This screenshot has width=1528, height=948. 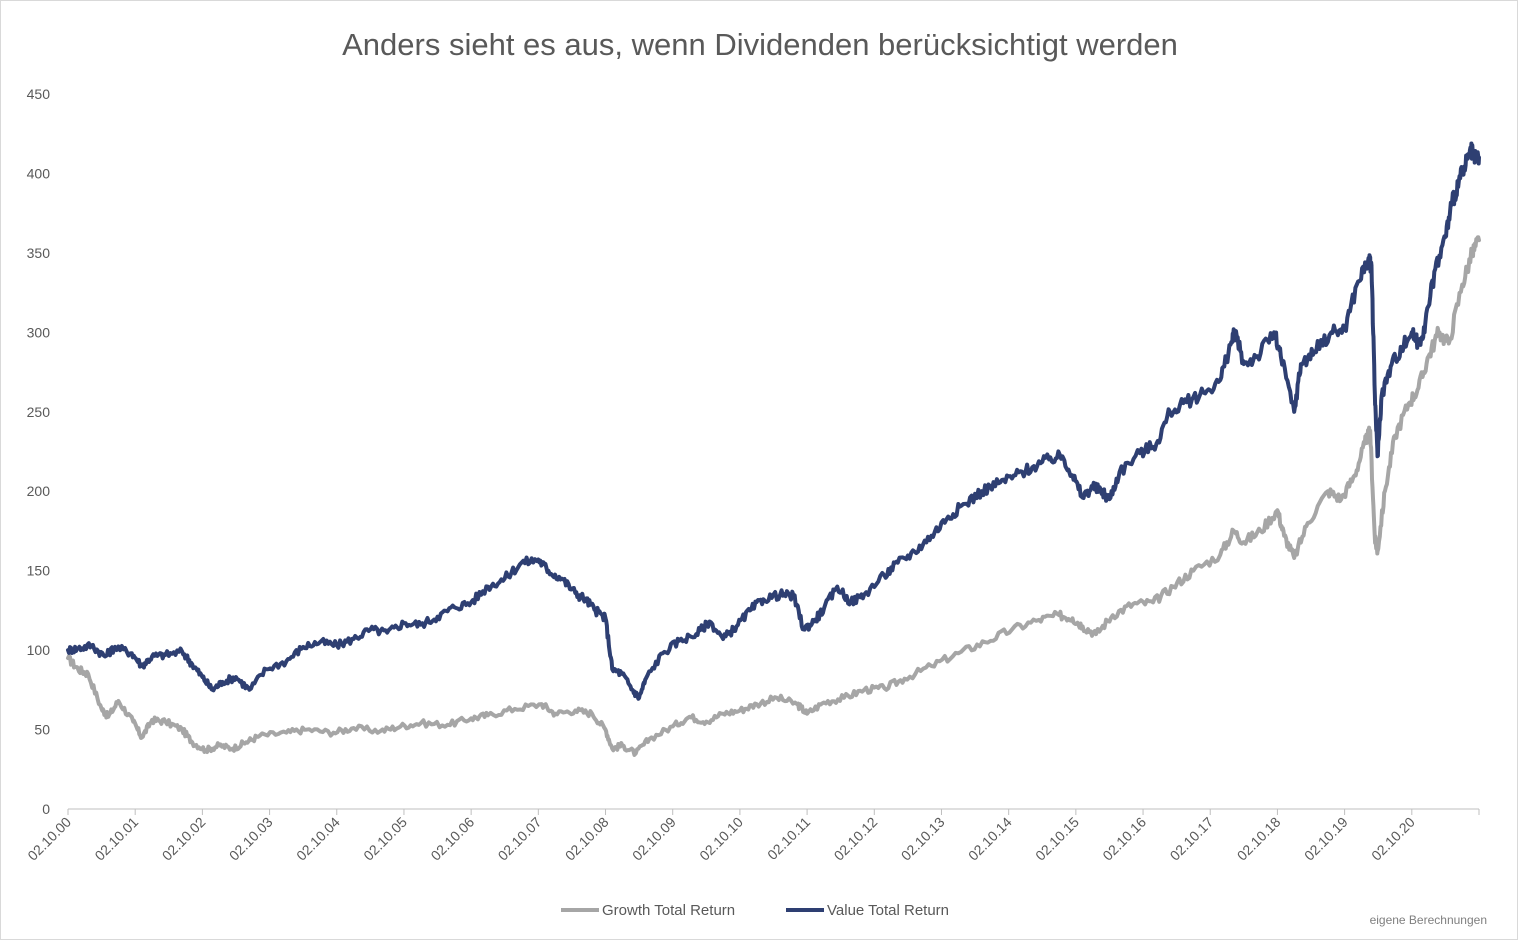 What do you see at coordinates (452, 839) in the screenshot?
I see `x-tick-label: 02.10.06` at bounding box center [452, 839].